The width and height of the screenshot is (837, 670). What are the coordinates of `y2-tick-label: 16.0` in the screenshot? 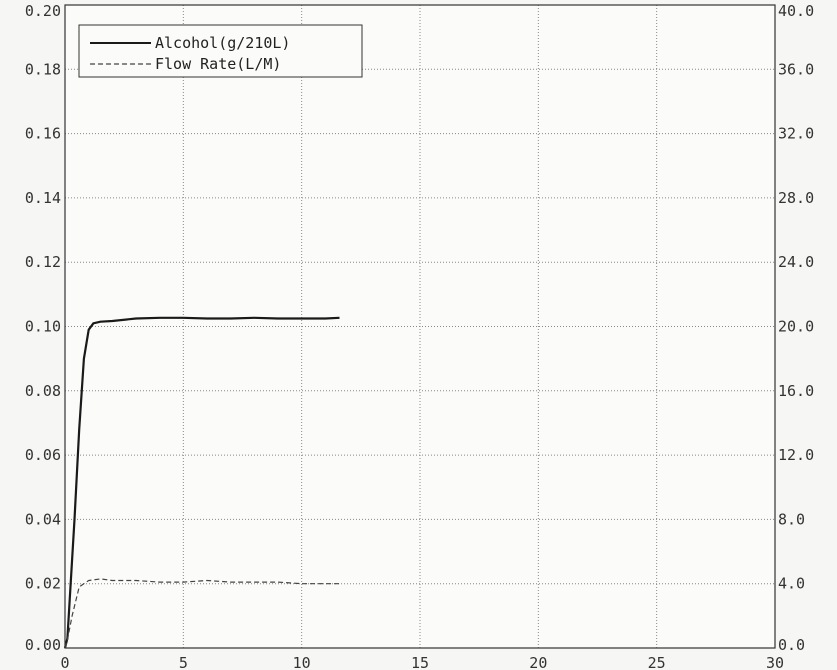 It's located at (796, 391).